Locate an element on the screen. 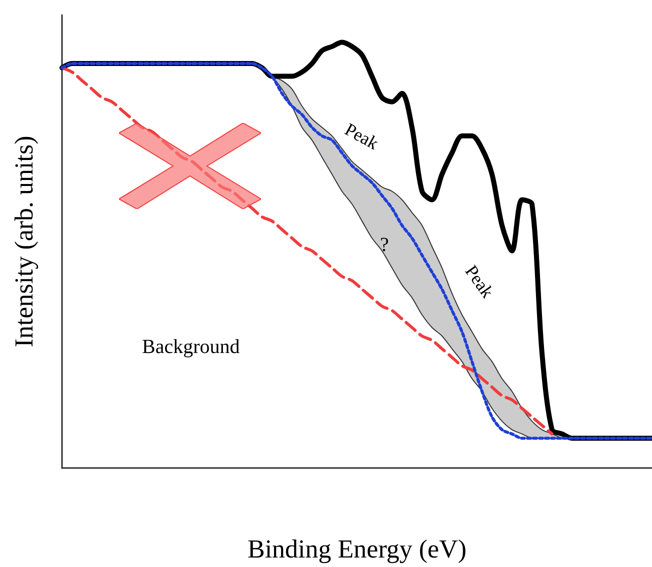 The width and height of the screenshot is (652, 567). x-axis-title: Binding Energy (eV) is located at coordinates (357, 549).